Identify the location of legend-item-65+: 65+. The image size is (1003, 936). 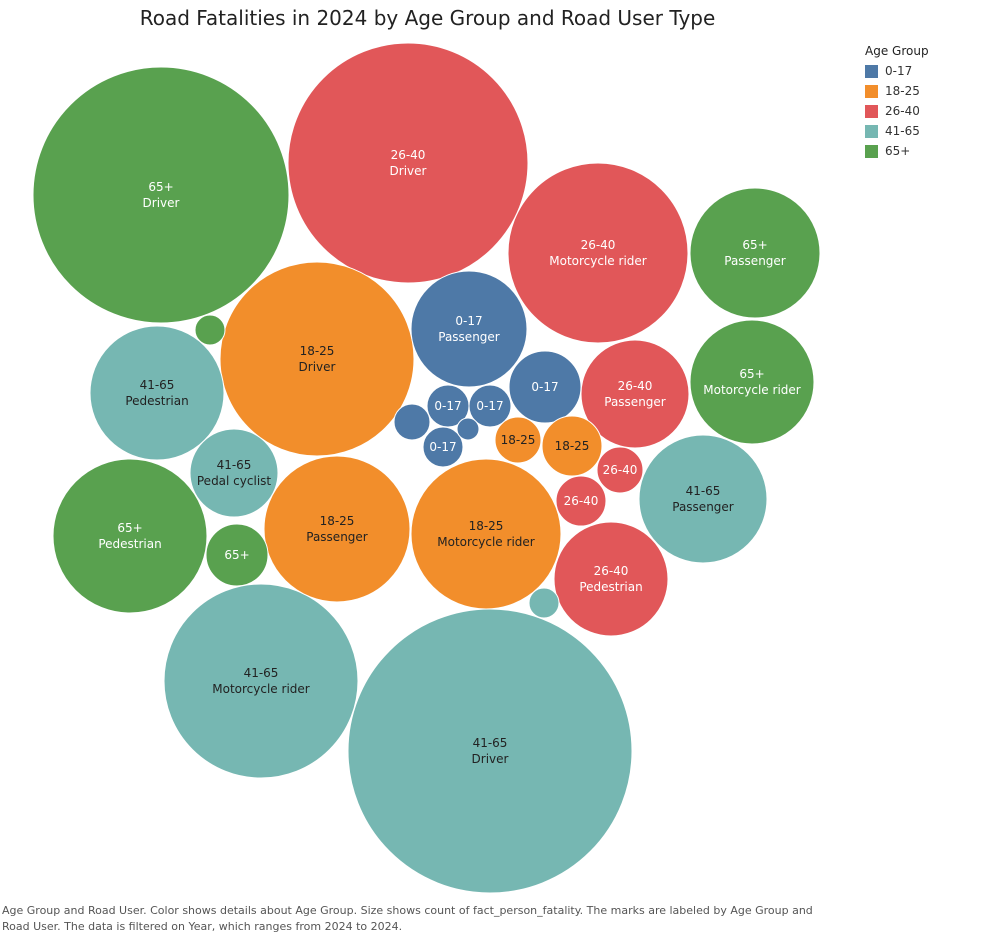
(897, 151).